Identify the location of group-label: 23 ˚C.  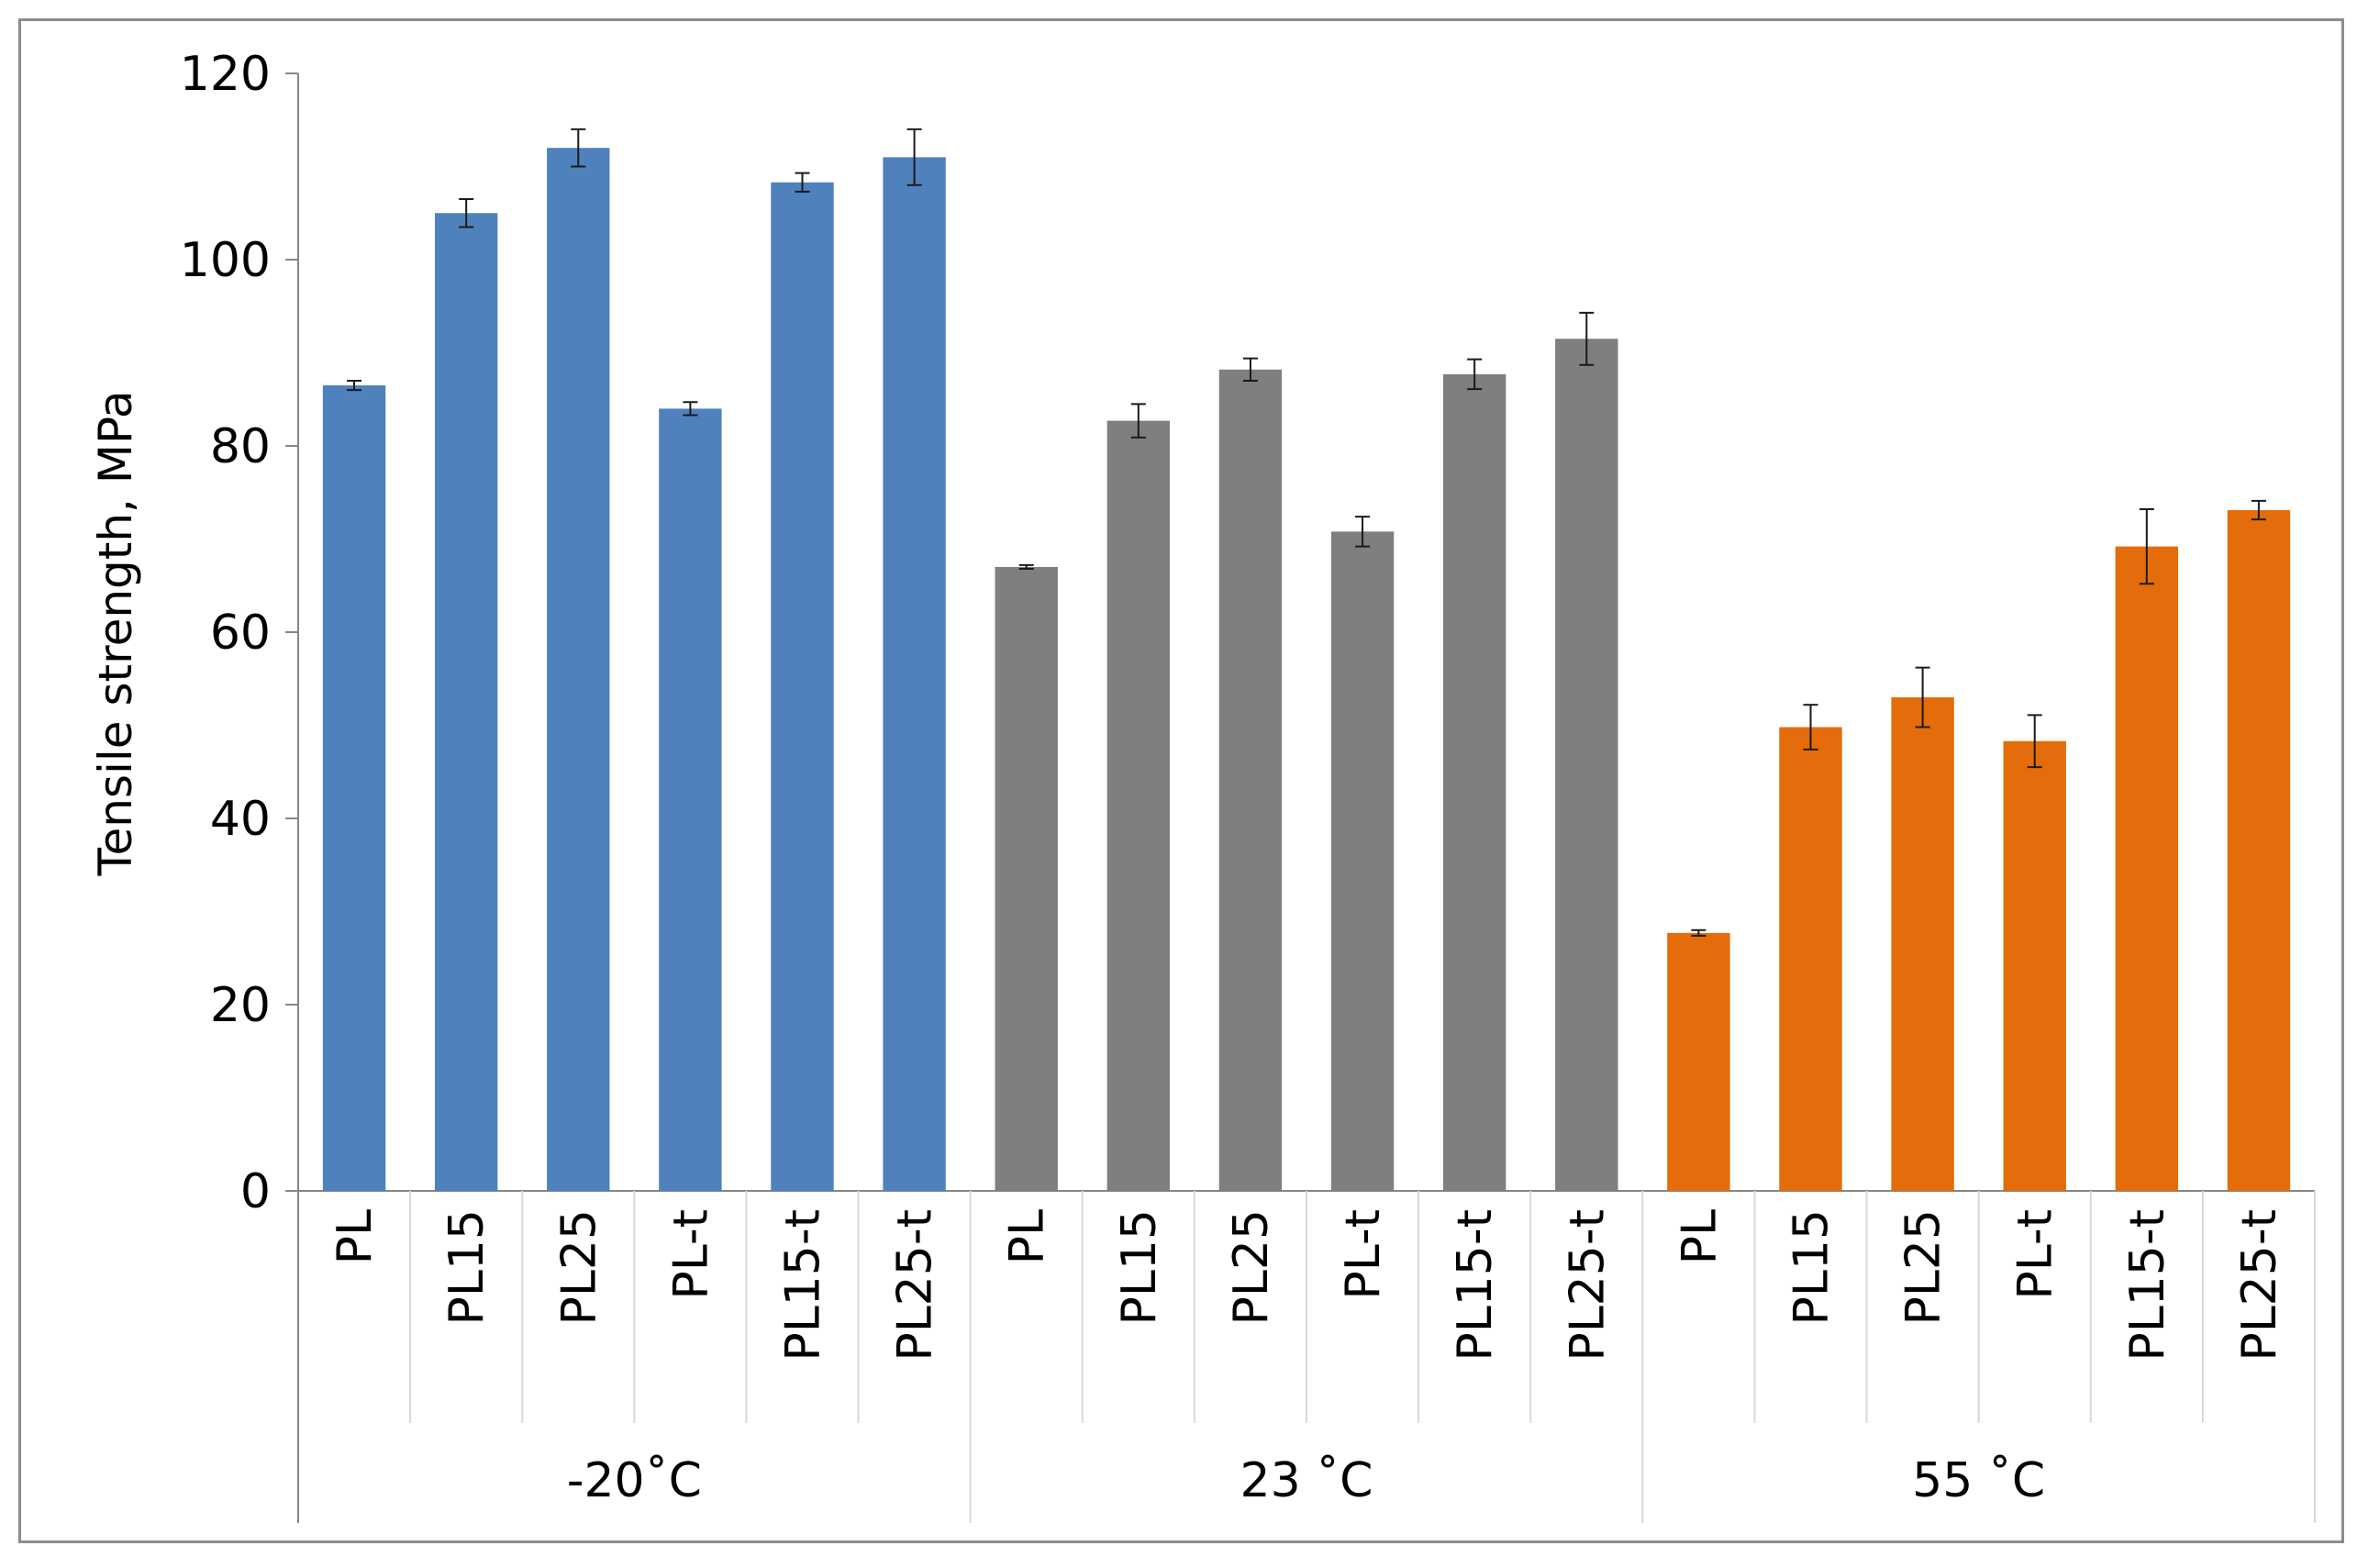
(1306, 1480).